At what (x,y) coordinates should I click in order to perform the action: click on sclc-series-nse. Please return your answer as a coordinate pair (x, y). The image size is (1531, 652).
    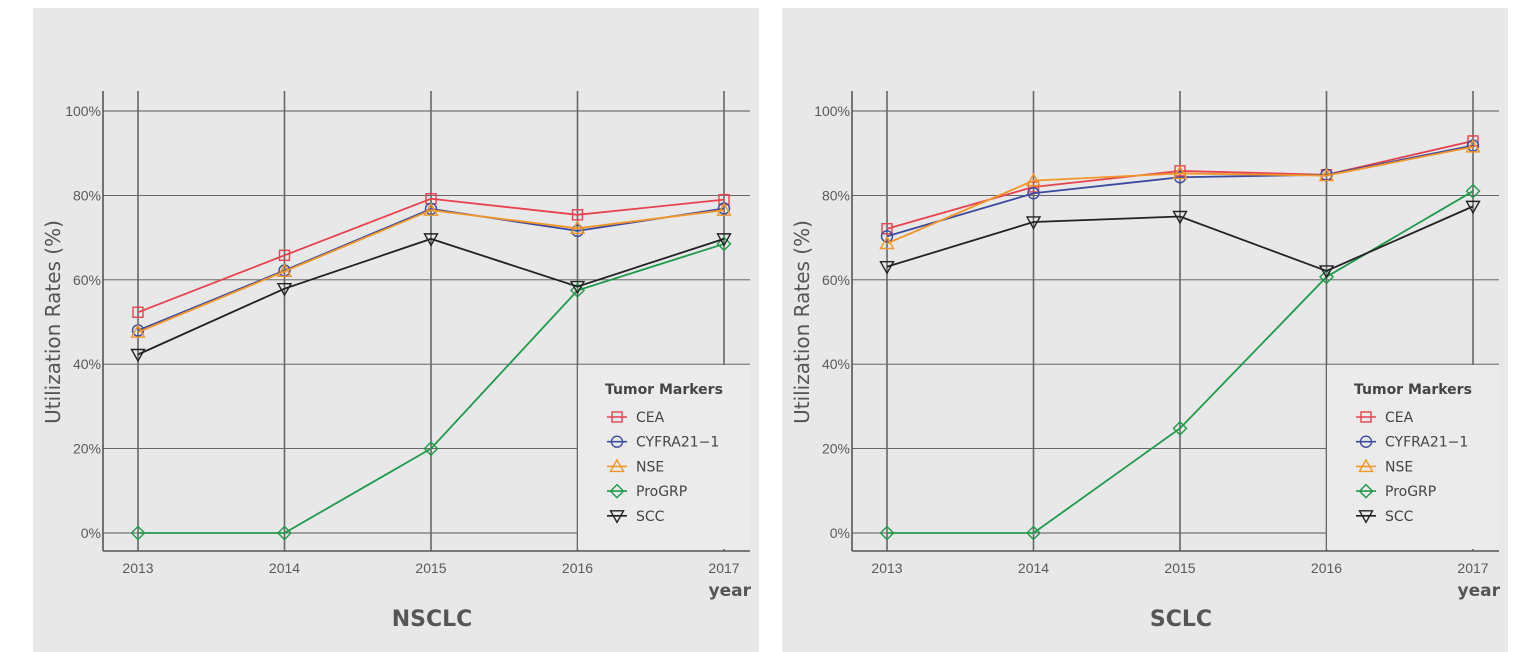
    Looking at the image, I should click on (1180, 194).